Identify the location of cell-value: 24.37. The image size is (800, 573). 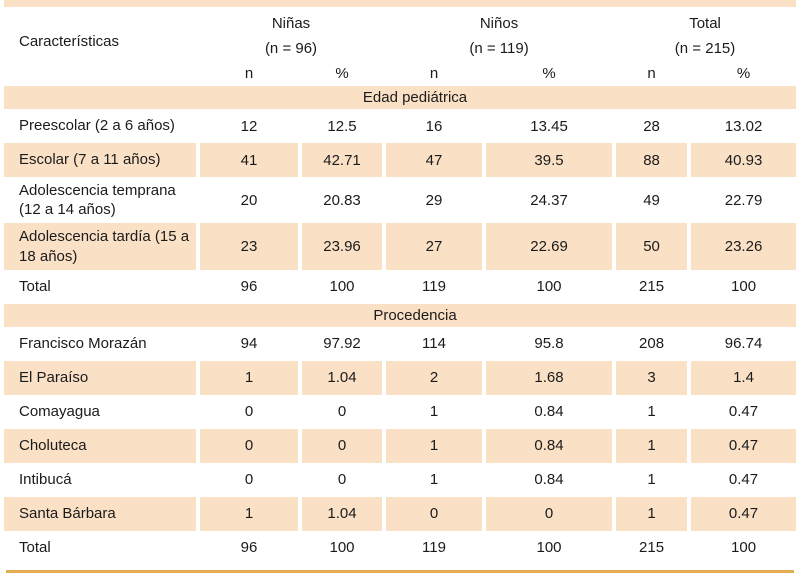
(548, 200).